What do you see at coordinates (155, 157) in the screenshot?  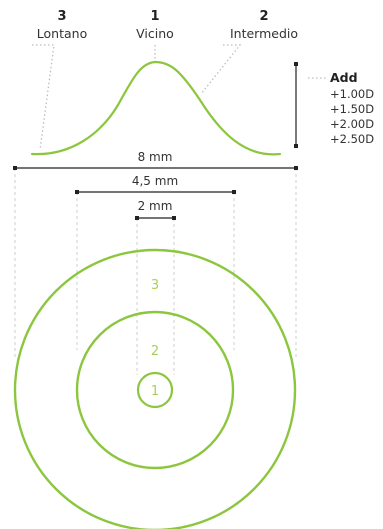 I see `dimension-8mm-label: 8 mm` at bounding box center [155, 157].